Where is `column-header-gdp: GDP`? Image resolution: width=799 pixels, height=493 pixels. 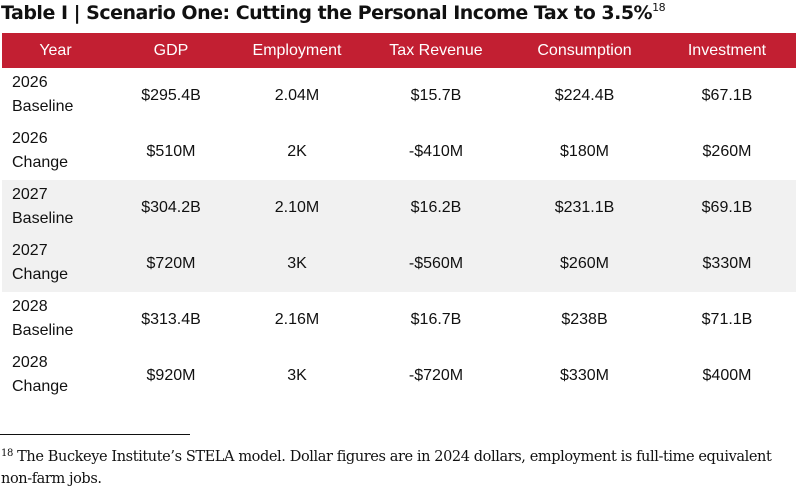
column-header-gdp: GDP is located at coordinates (171, 50).